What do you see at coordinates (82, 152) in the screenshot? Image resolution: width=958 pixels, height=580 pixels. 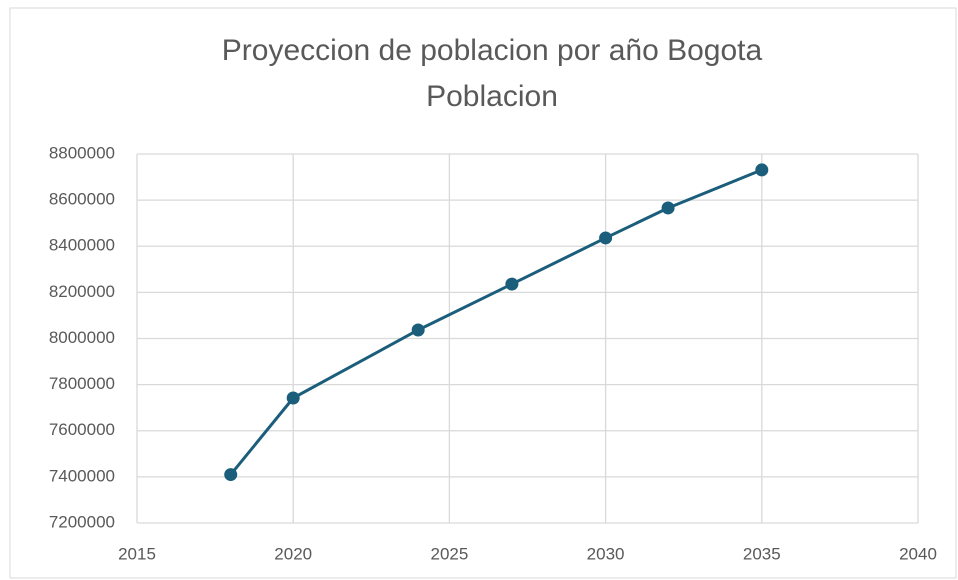 I see `y-tick-label: 8800000` at bounding box center [82, 152].